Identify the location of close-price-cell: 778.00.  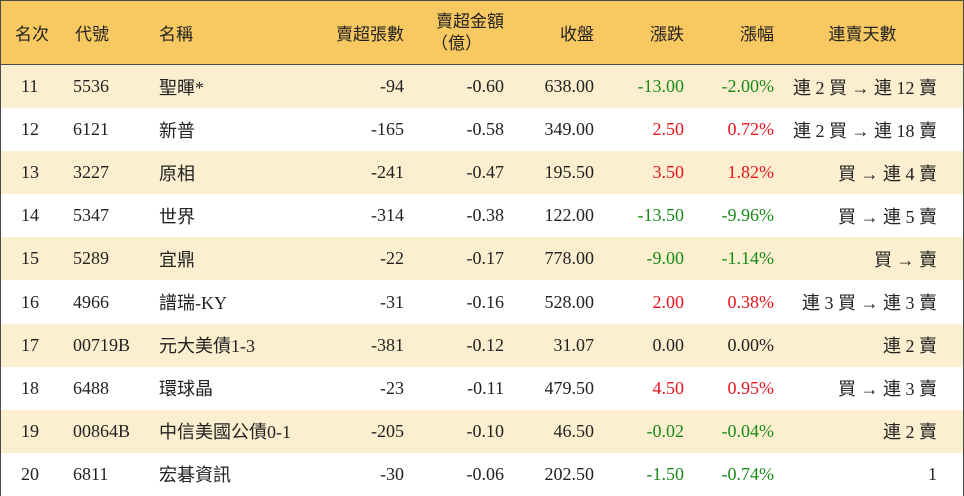
(569, 258).